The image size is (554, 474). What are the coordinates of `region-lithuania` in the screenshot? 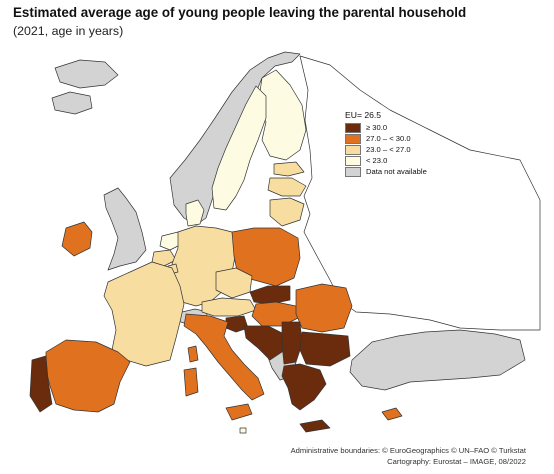 It's located at (287, 212).